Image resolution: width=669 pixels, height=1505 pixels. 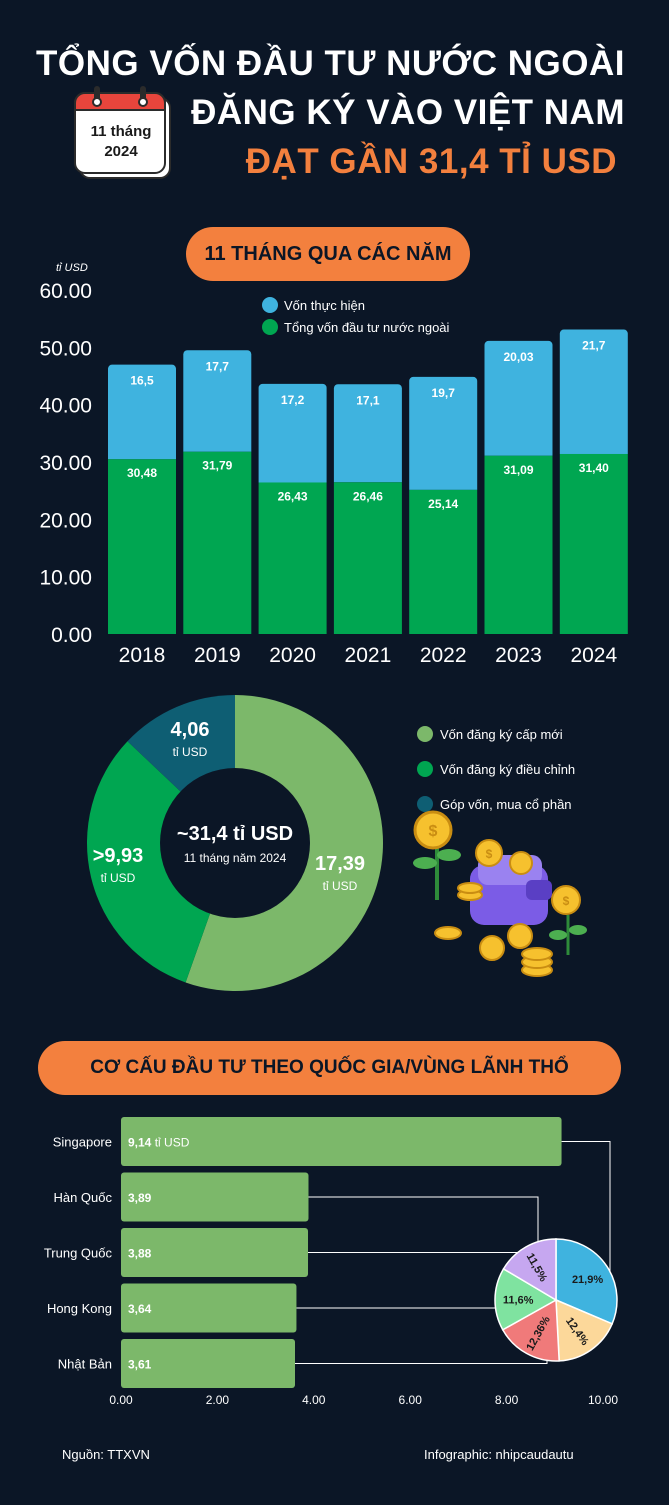 What do you see at coordinates (408, 112) in the screenshot?
I see `title-line-2: ĐĂNG KÝ VÀO VIỆT NAM` at bounding box center [408, 112].